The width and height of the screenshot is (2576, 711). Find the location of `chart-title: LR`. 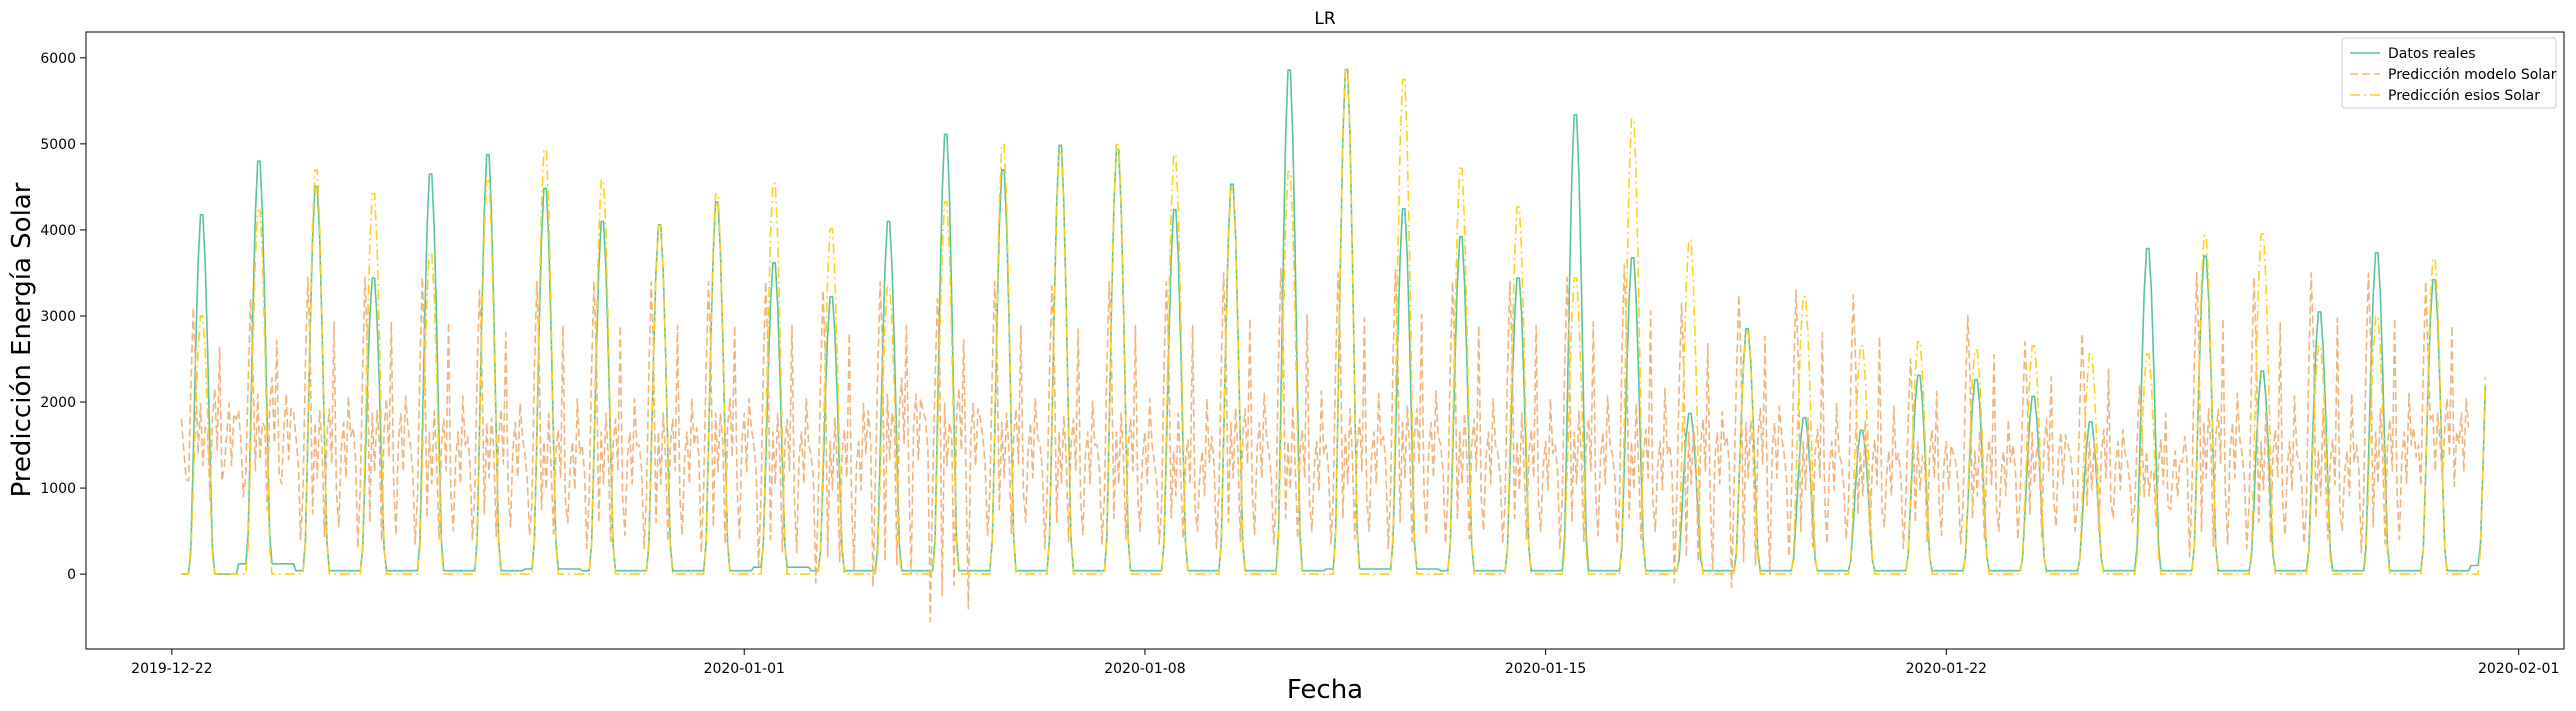

chart-title: LR is located at coordinates (1324, 19).